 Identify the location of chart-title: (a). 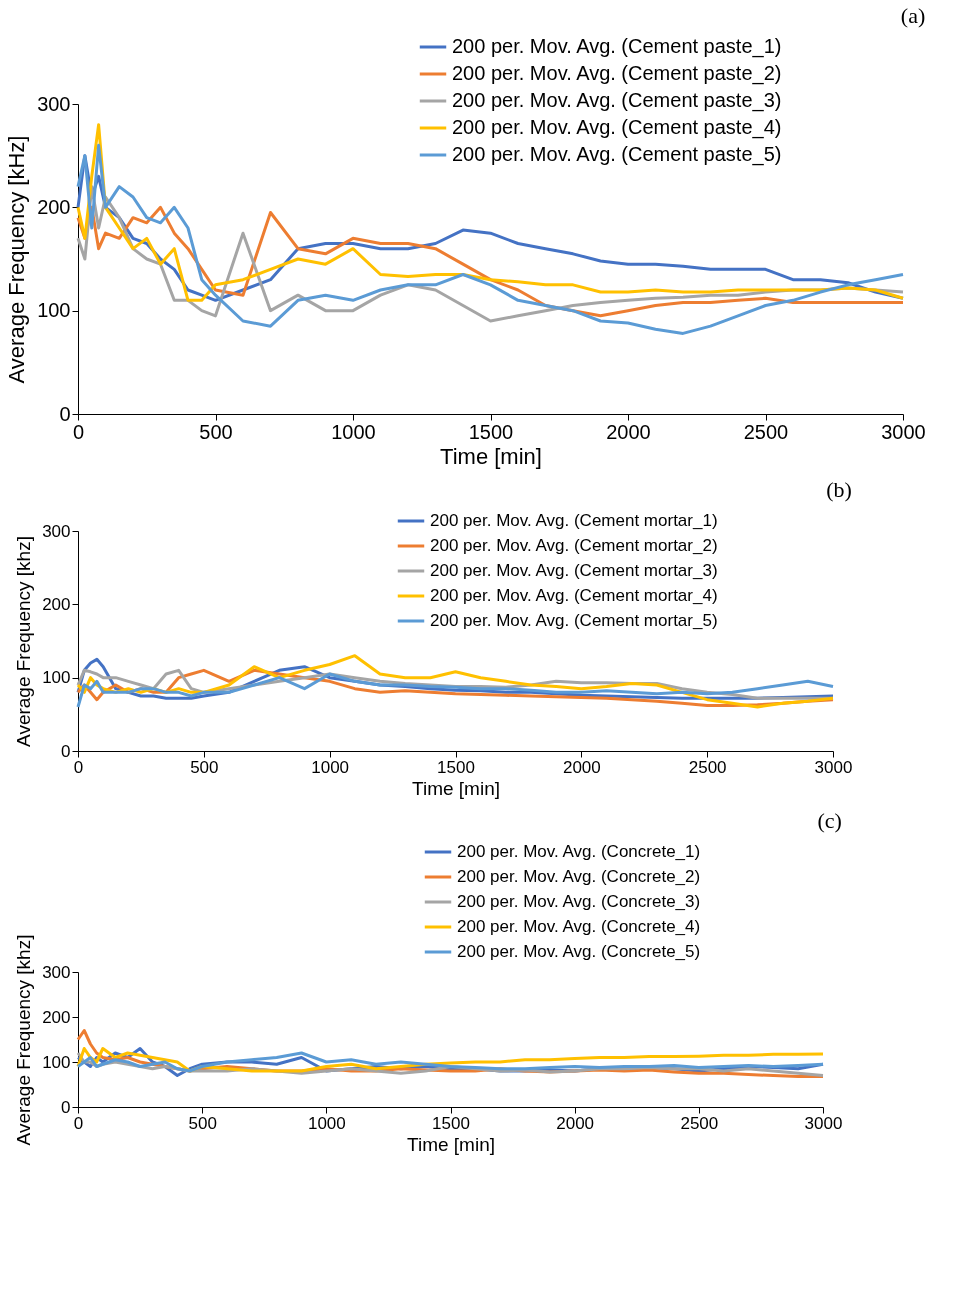
(913, 15).